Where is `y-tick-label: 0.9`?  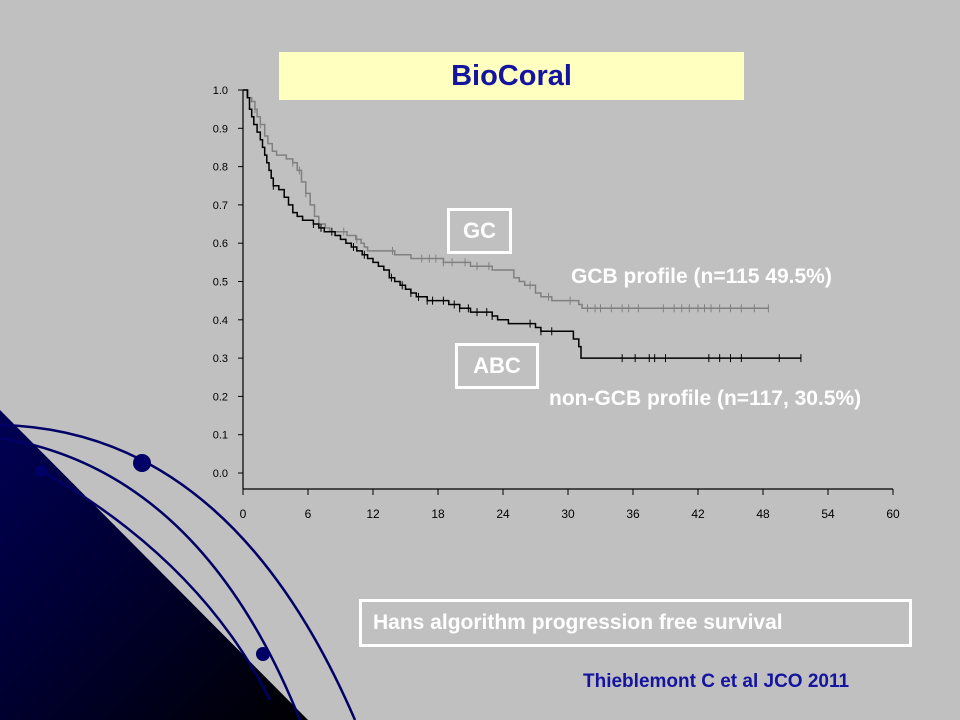
y-tick-label: 0.9 is located at coordinates (220, 129).